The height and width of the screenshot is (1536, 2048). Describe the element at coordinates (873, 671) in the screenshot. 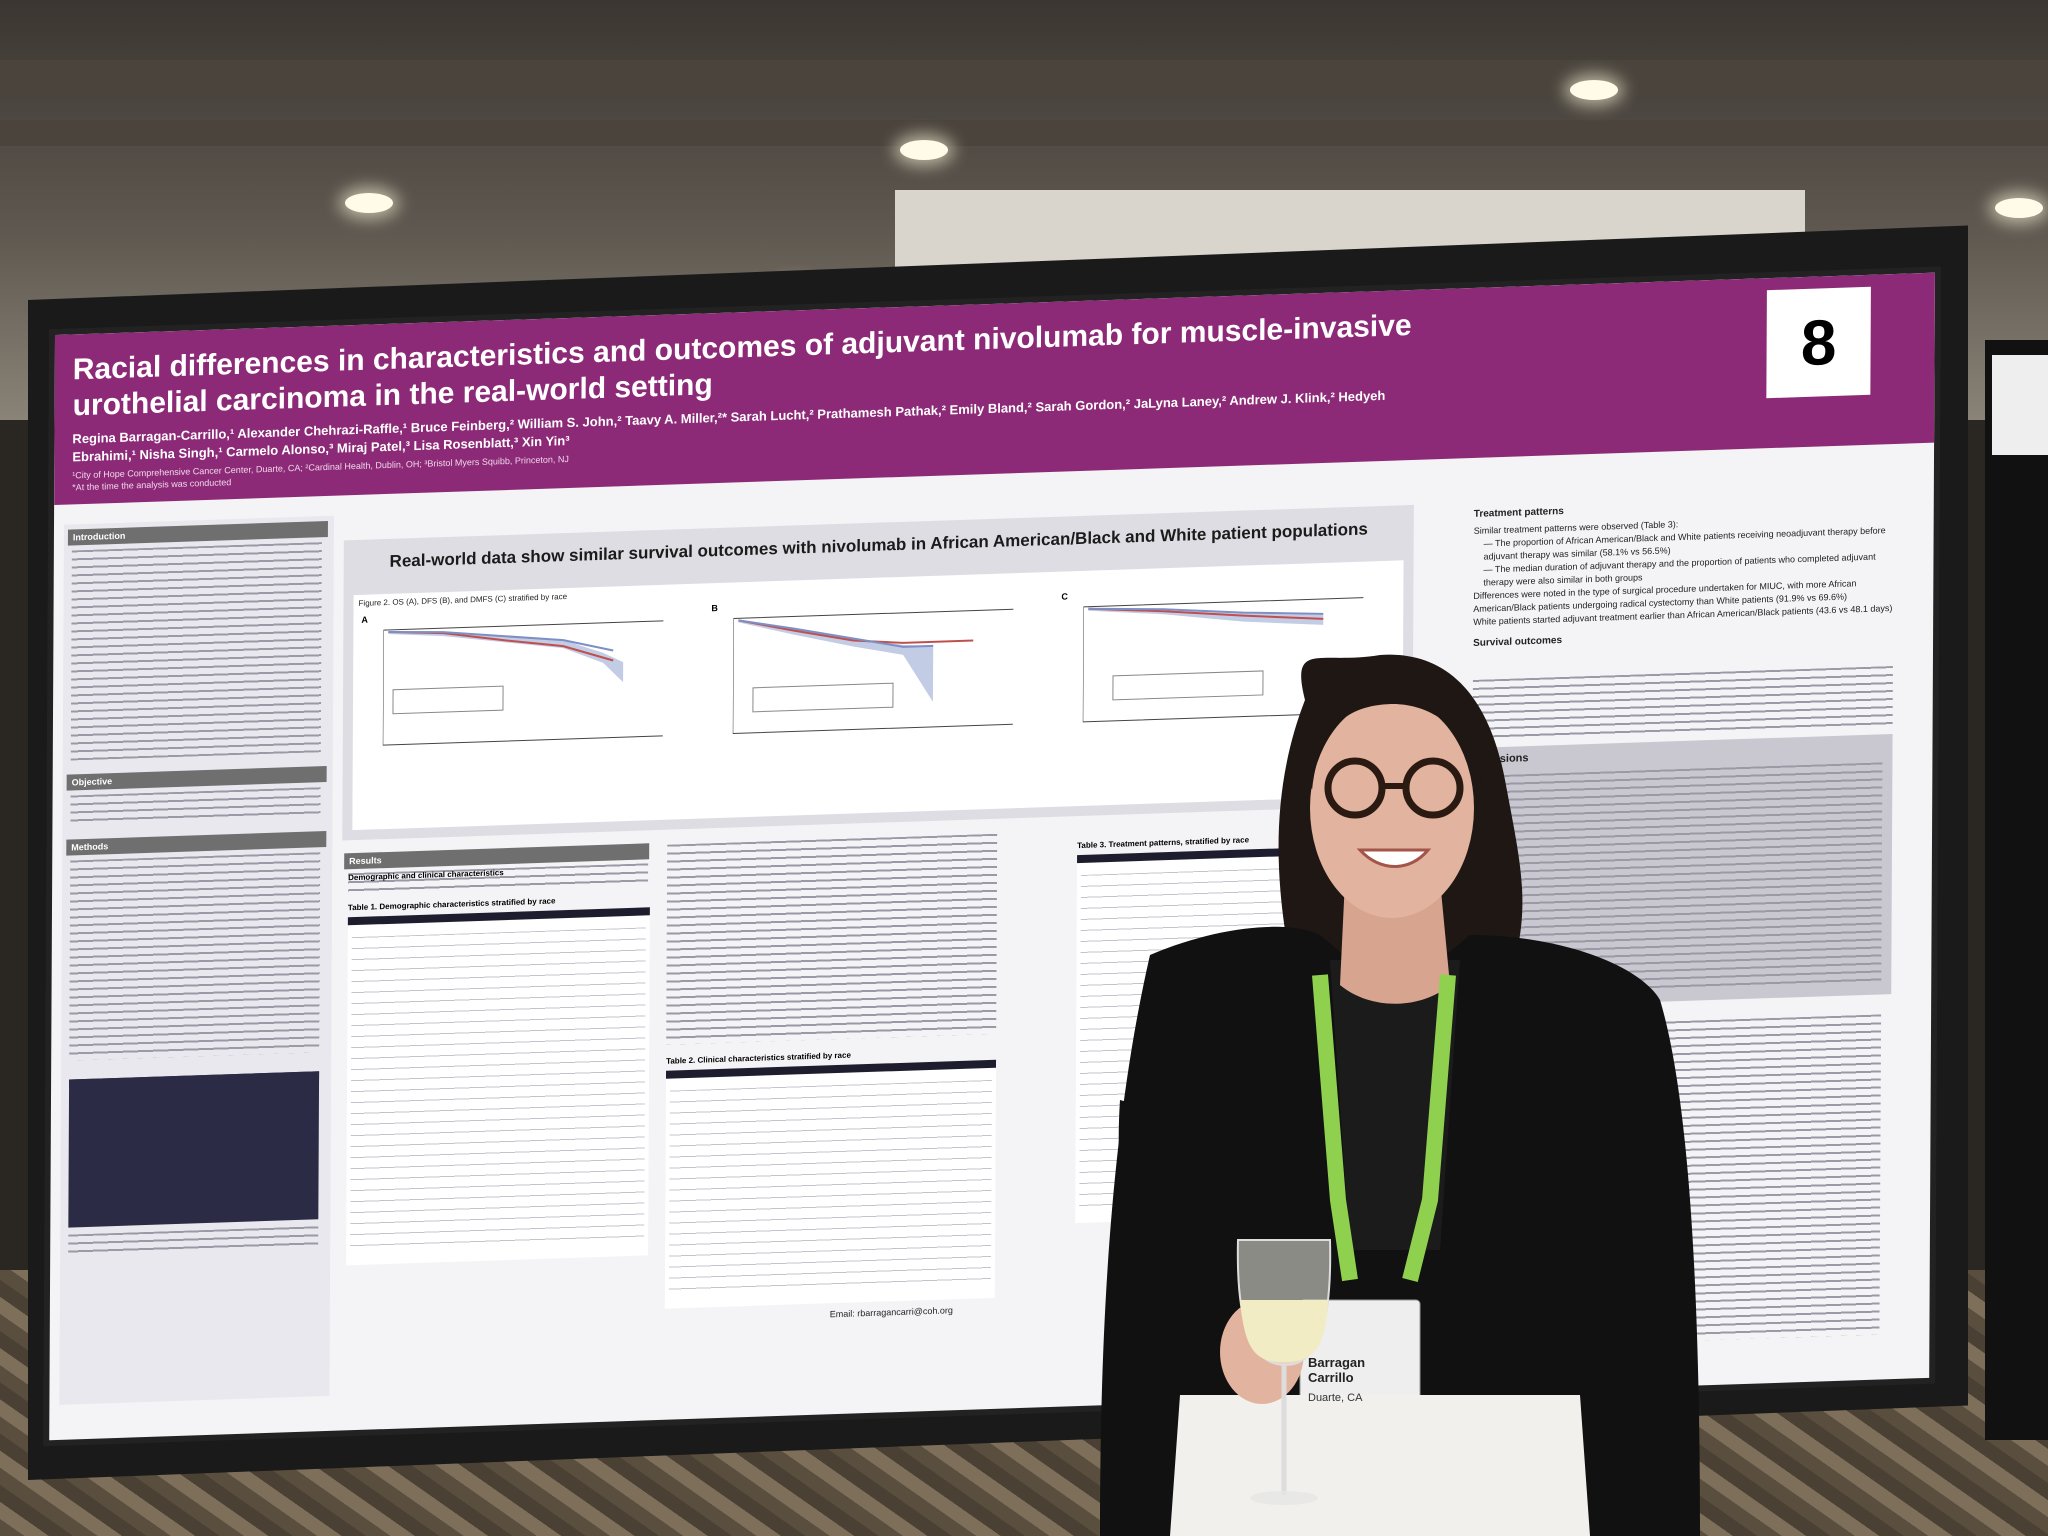

I see `km-curve-dfs` at that location.